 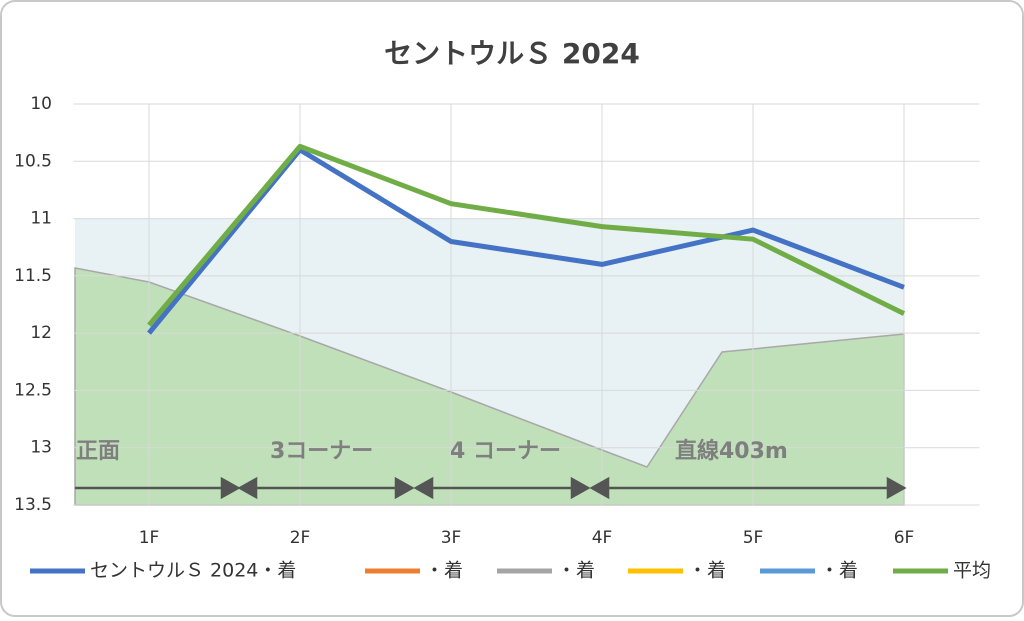 I want to click on chart-title: セントウルＳ 2024, so click(x=512, y=53).